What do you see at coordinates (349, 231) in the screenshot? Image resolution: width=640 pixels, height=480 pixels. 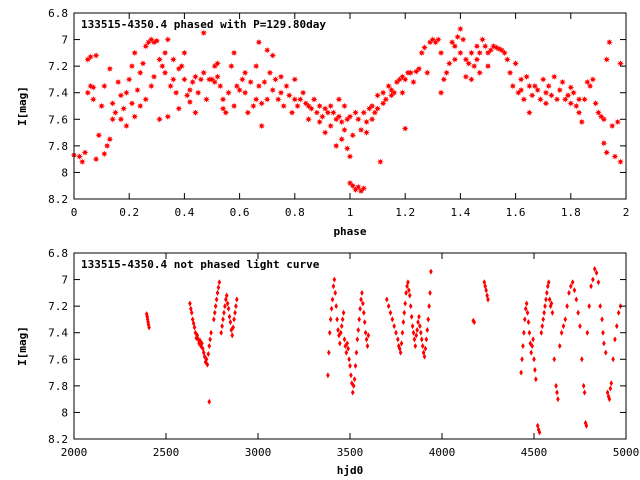 I see `x-axis-label: phase` at bounding box center [349, 231].